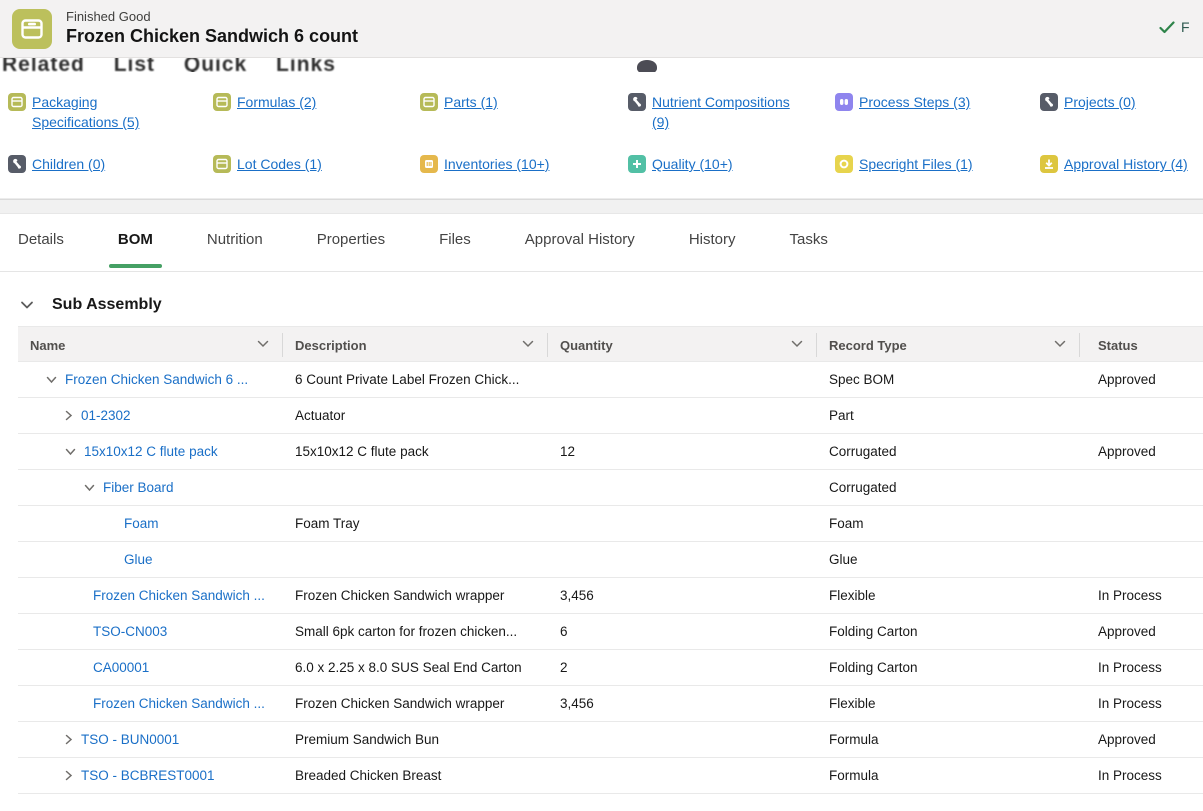  What do you see at coordinates (138, 487) in the screenshot?
I see `bom-name-link: Fiber Board` at bounding box center [138, 487].